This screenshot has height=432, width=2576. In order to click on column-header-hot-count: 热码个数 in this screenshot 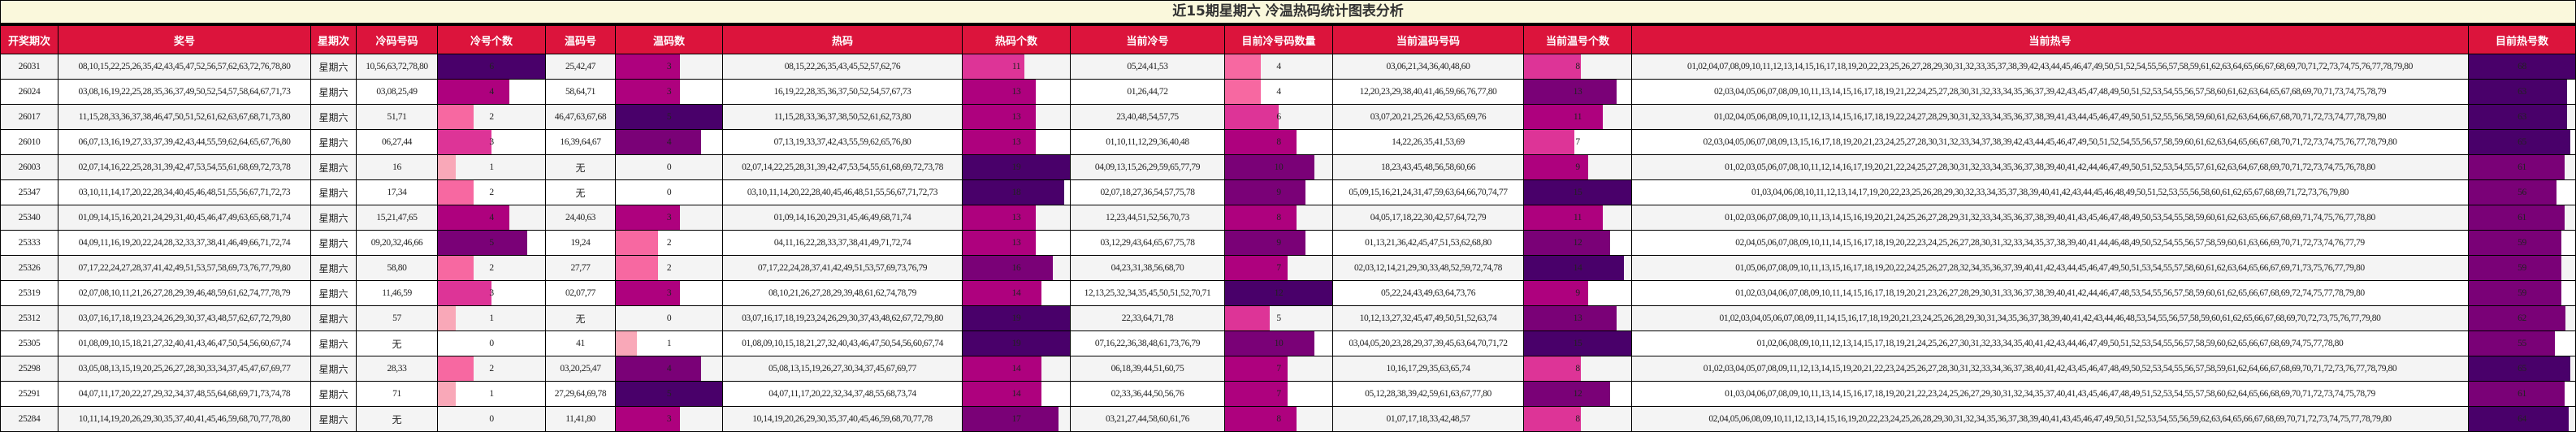, I will do `click(1016, 39)`.